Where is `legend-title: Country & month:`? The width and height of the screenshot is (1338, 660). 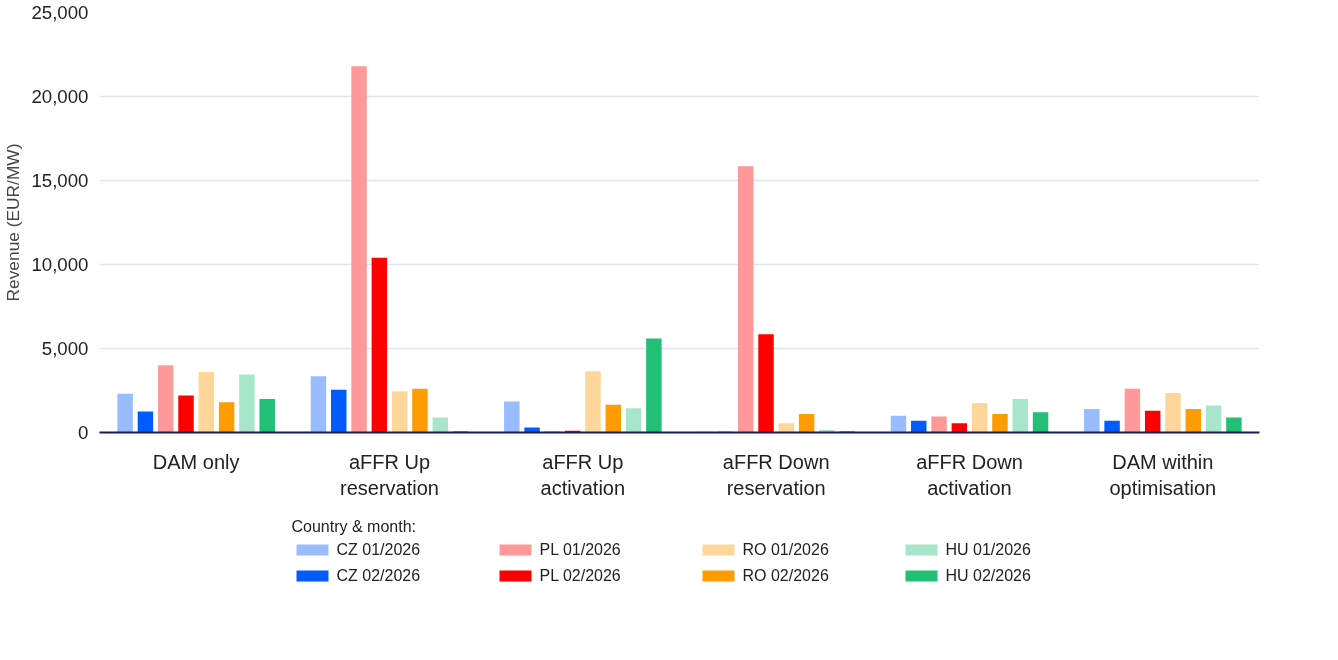
legend-title: Country & month: is located at coordinates (354, 526).